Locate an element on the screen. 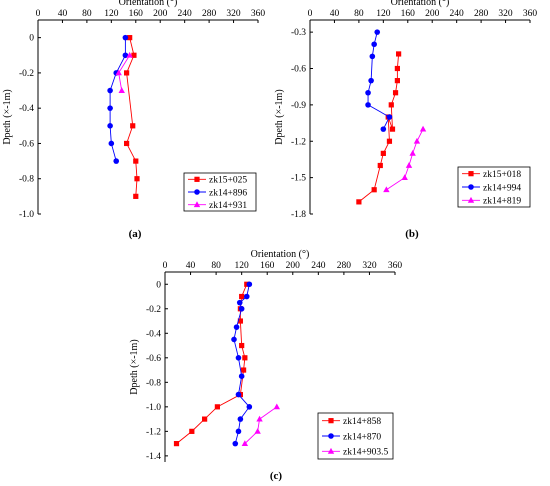  series-zk14+870 is located at coordinates (242, 364).